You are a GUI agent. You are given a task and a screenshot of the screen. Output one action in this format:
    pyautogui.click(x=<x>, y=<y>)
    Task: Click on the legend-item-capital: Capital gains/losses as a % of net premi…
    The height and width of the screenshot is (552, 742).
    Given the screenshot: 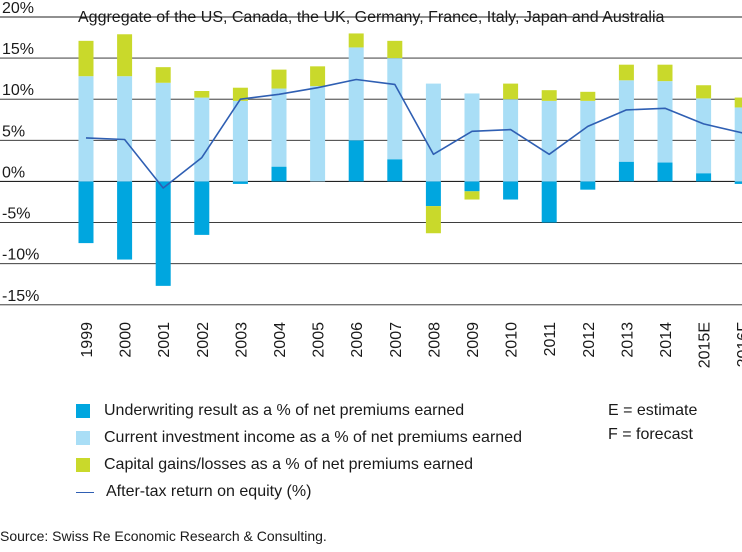 What is the action you would take?
    pyautogui.click(x=274, y=465)
    